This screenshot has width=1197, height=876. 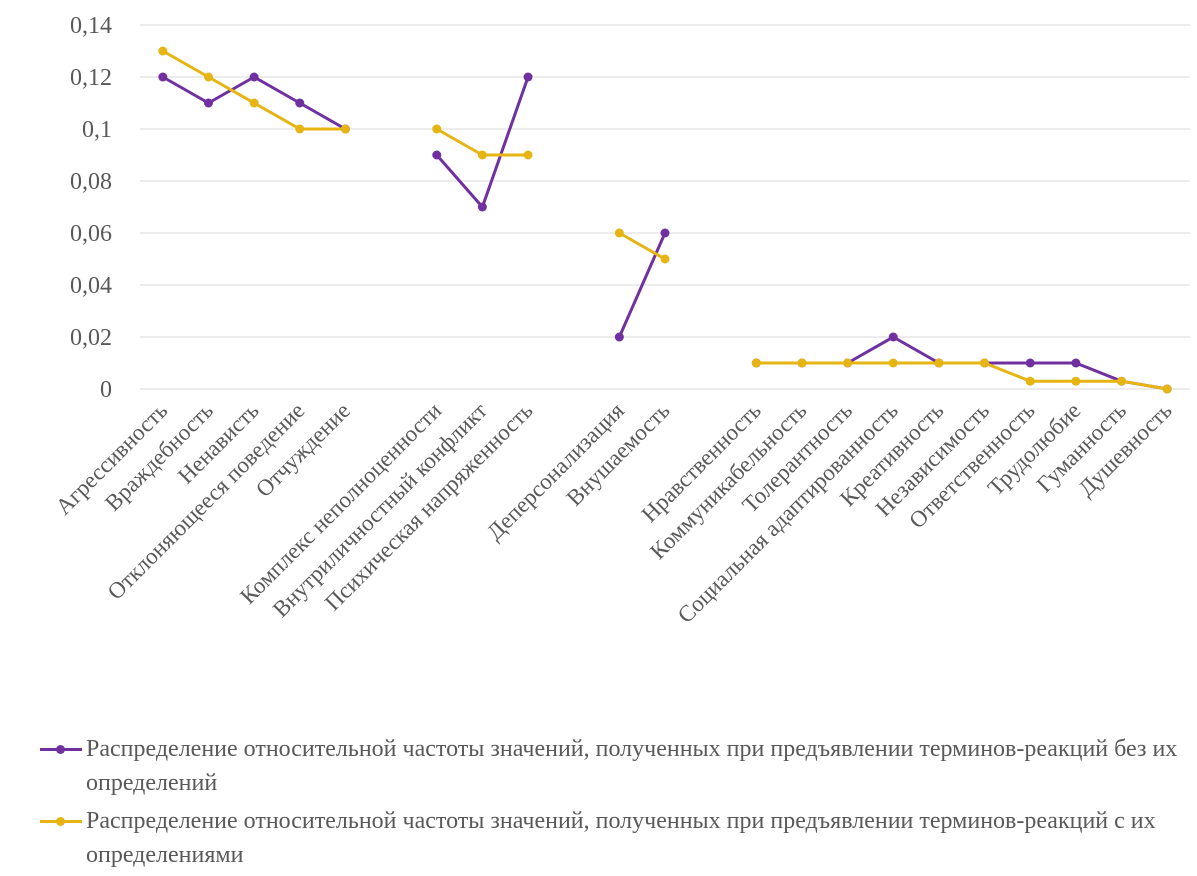 I want to click on y-tick-label: 0,02, so click(x=91, y=338).